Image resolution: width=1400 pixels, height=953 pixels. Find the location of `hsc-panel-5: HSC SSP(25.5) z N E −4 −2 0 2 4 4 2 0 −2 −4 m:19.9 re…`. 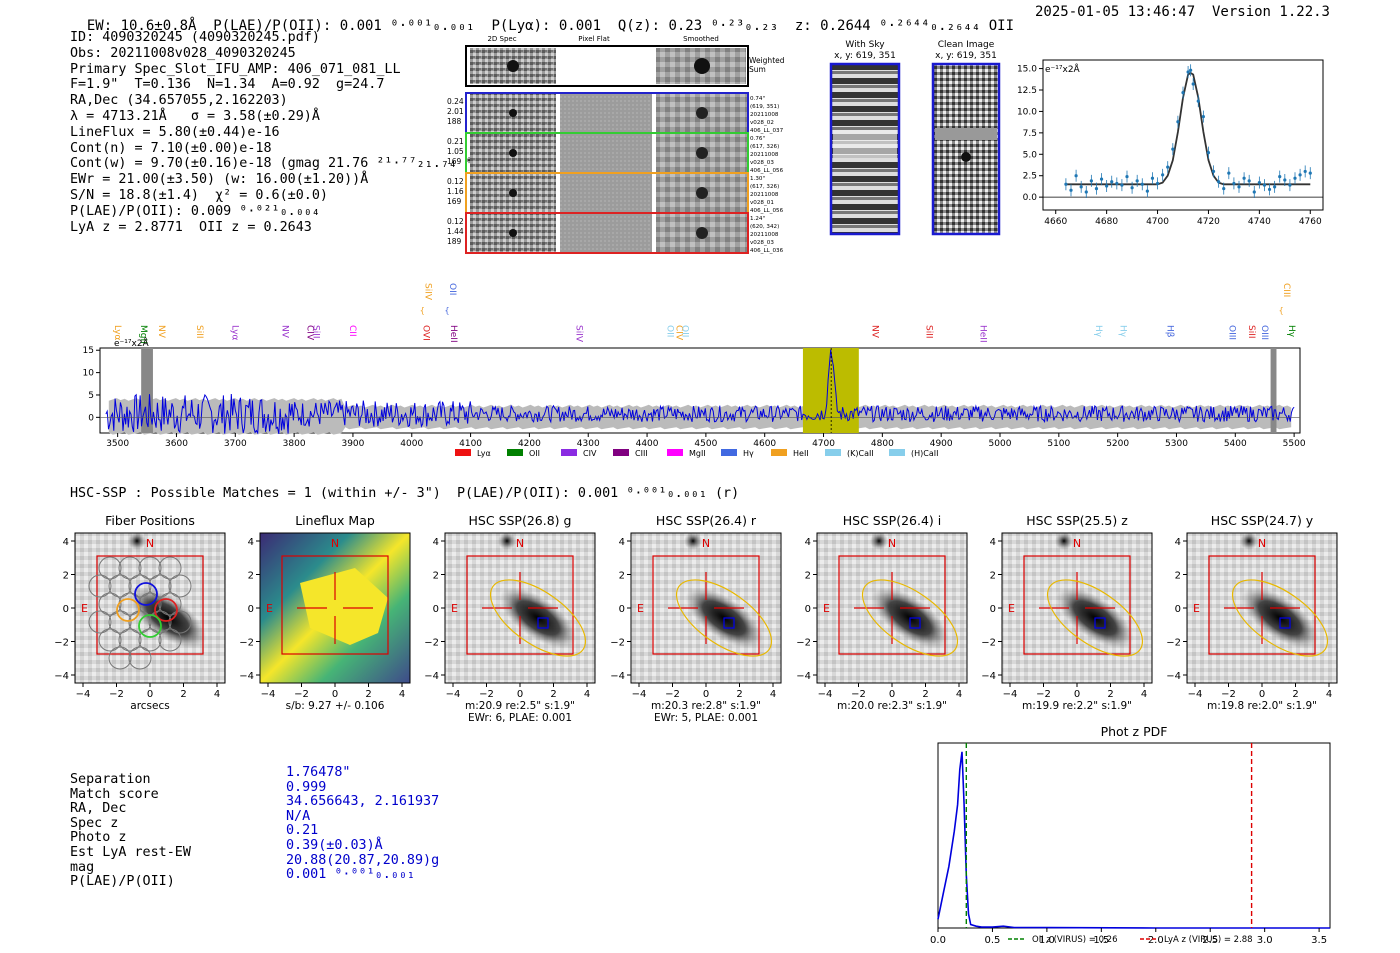

hsc-panel-5: HSC SSP(25.5) z N E −4 −2 0 2 4 4 2 0 −2 −4 m:19.9 re… is located at coordinates (1067, 612).